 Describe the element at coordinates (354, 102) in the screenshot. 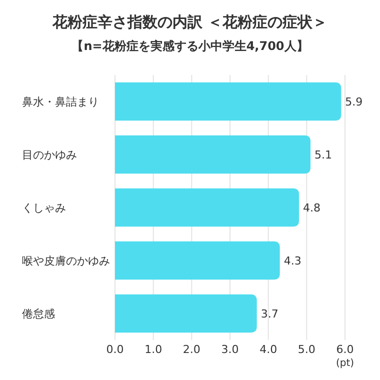

I see `data-label: 5.9` at that location.